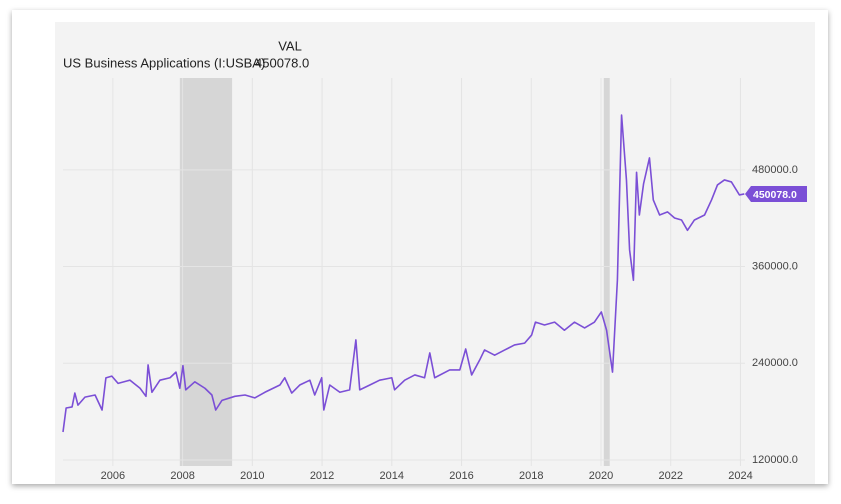 The width and height of the screenshot is (841, 504). What do you see at coordinates (531, 476) in the screenshot?
I see `x-tick-label: 2018` at bounding box center [531, 476].